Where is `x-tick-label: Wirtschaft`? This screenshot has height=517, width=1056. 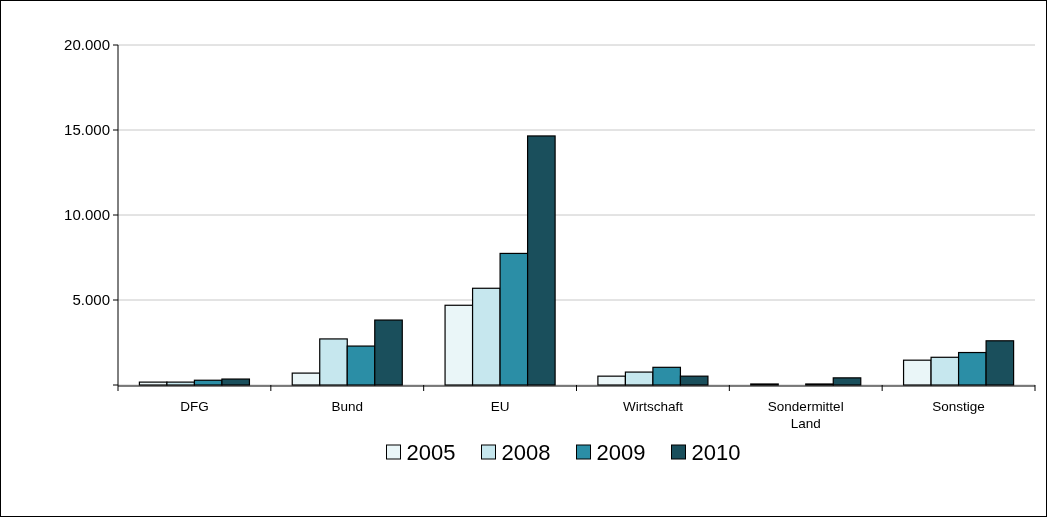
x-tick-label: Wirtschaft is located at coordinates (653, 406).